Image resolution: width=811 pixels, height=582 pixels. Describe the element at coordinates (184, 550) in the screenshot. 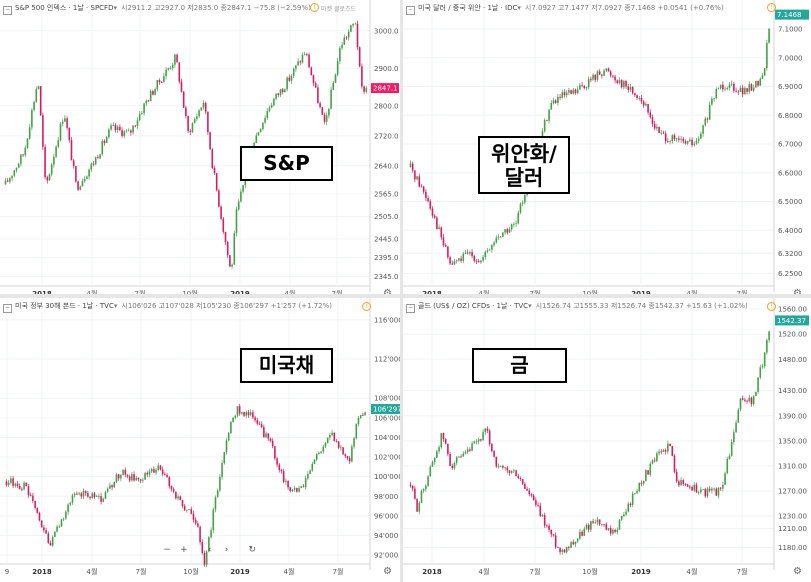

I see `zoom-in-button: +` at that location.